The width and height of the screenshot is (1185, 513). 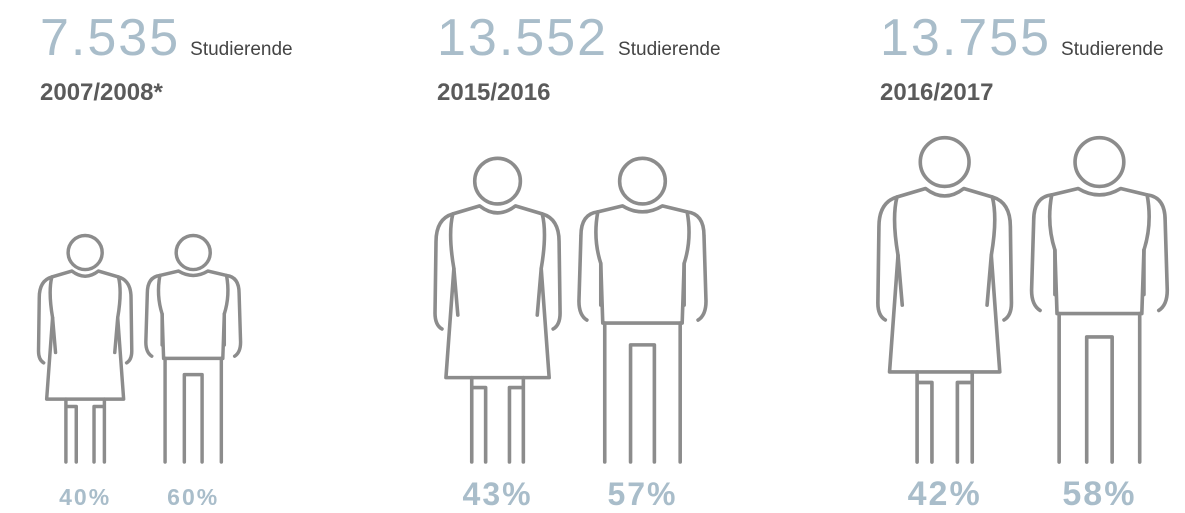 I want to click on share-label: 58%, so click(x=1099, y=494).